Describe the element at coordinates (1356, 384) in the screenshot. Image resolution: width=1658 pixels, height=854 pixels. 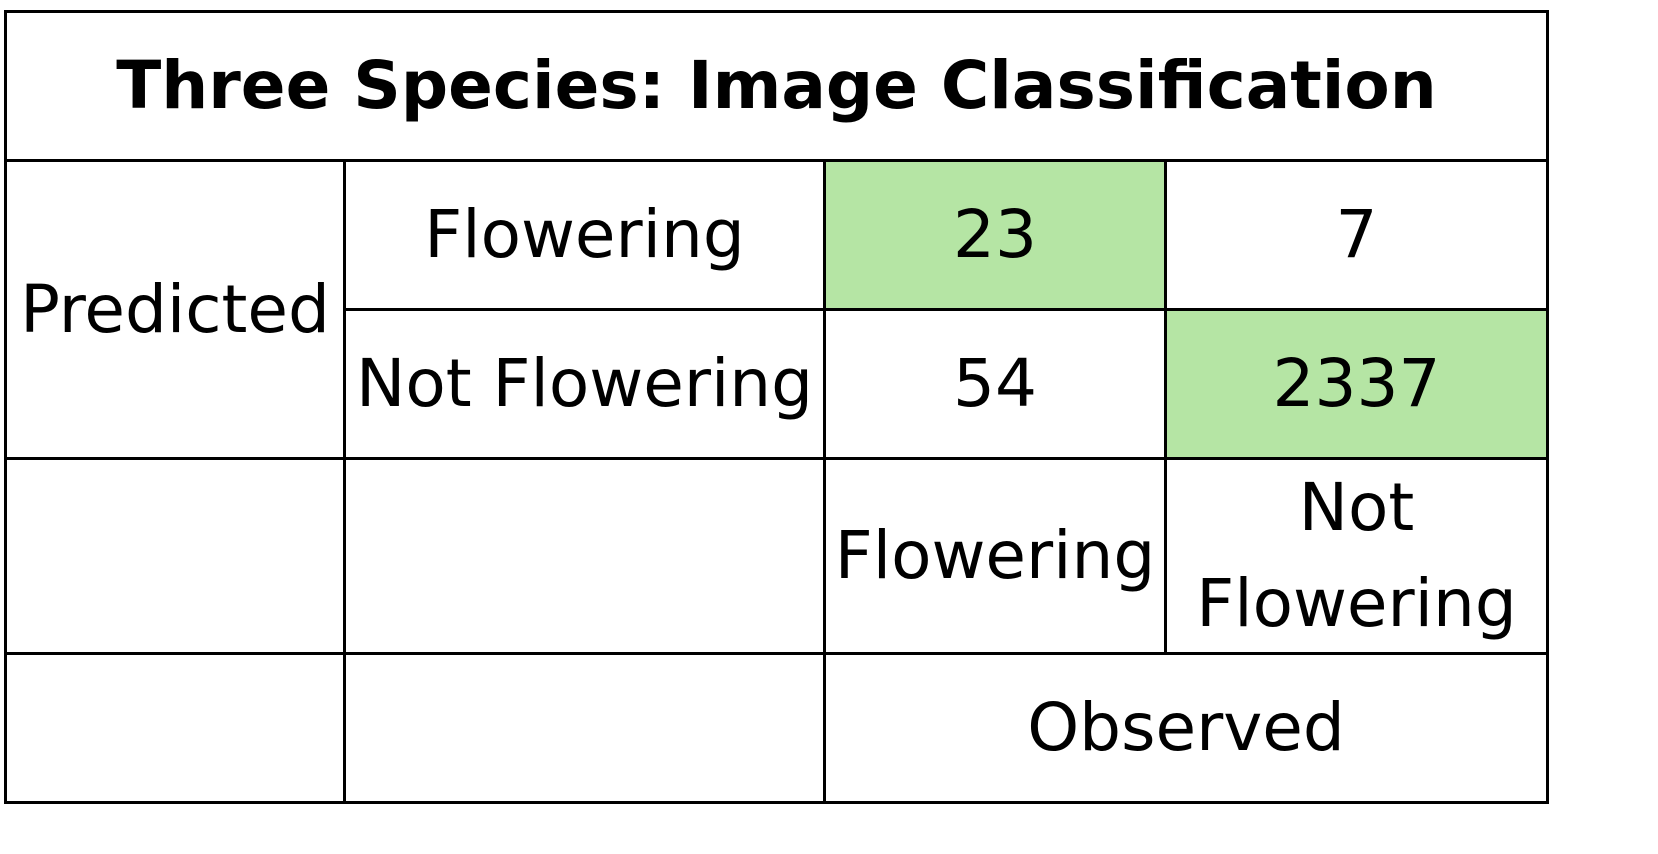
I see `cell-predicted-not-flowering-observed-not-flowering: 2337` at that location.